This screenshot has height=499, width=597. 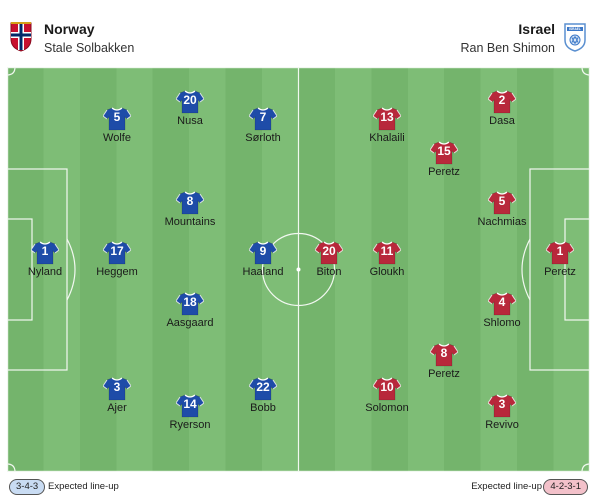 I want to click on player-name: Nusa, so click(x=190, y=121).